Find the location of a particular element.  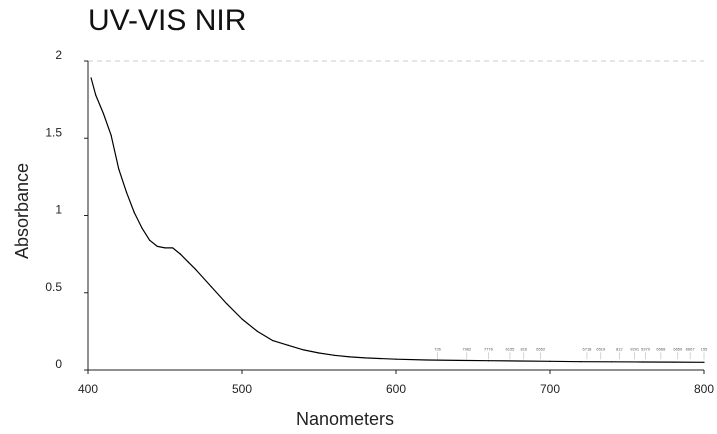

peak-label: 6718 is located at coordinates (588, 348).